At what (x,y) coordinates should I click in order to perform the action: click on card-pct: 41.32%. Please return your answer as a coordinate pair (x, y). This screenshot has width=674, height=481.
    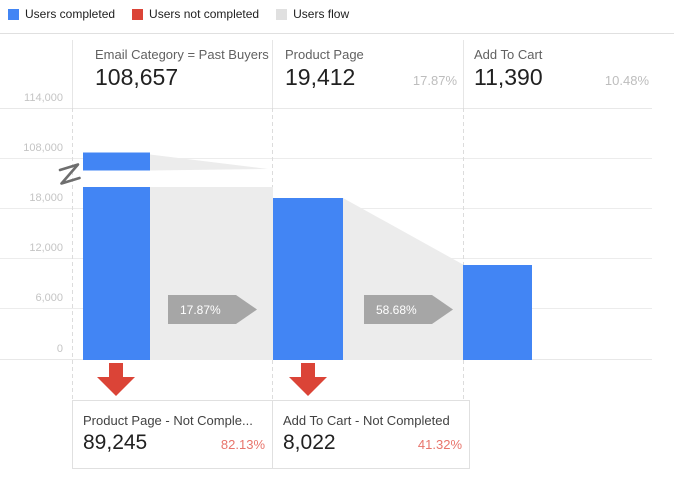
    Looking at the image, I should click on (439, 444).